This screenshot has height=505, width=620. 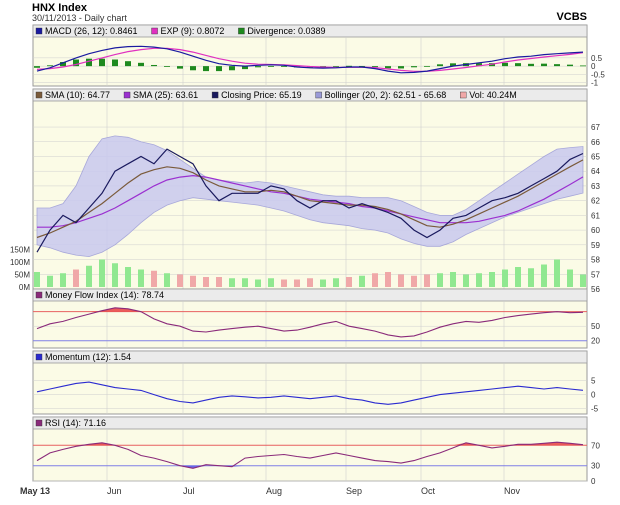 I want to click on money-flow-panel: 50 20 Money Flow Index (14): 78.74, so click(x=316, y=318).